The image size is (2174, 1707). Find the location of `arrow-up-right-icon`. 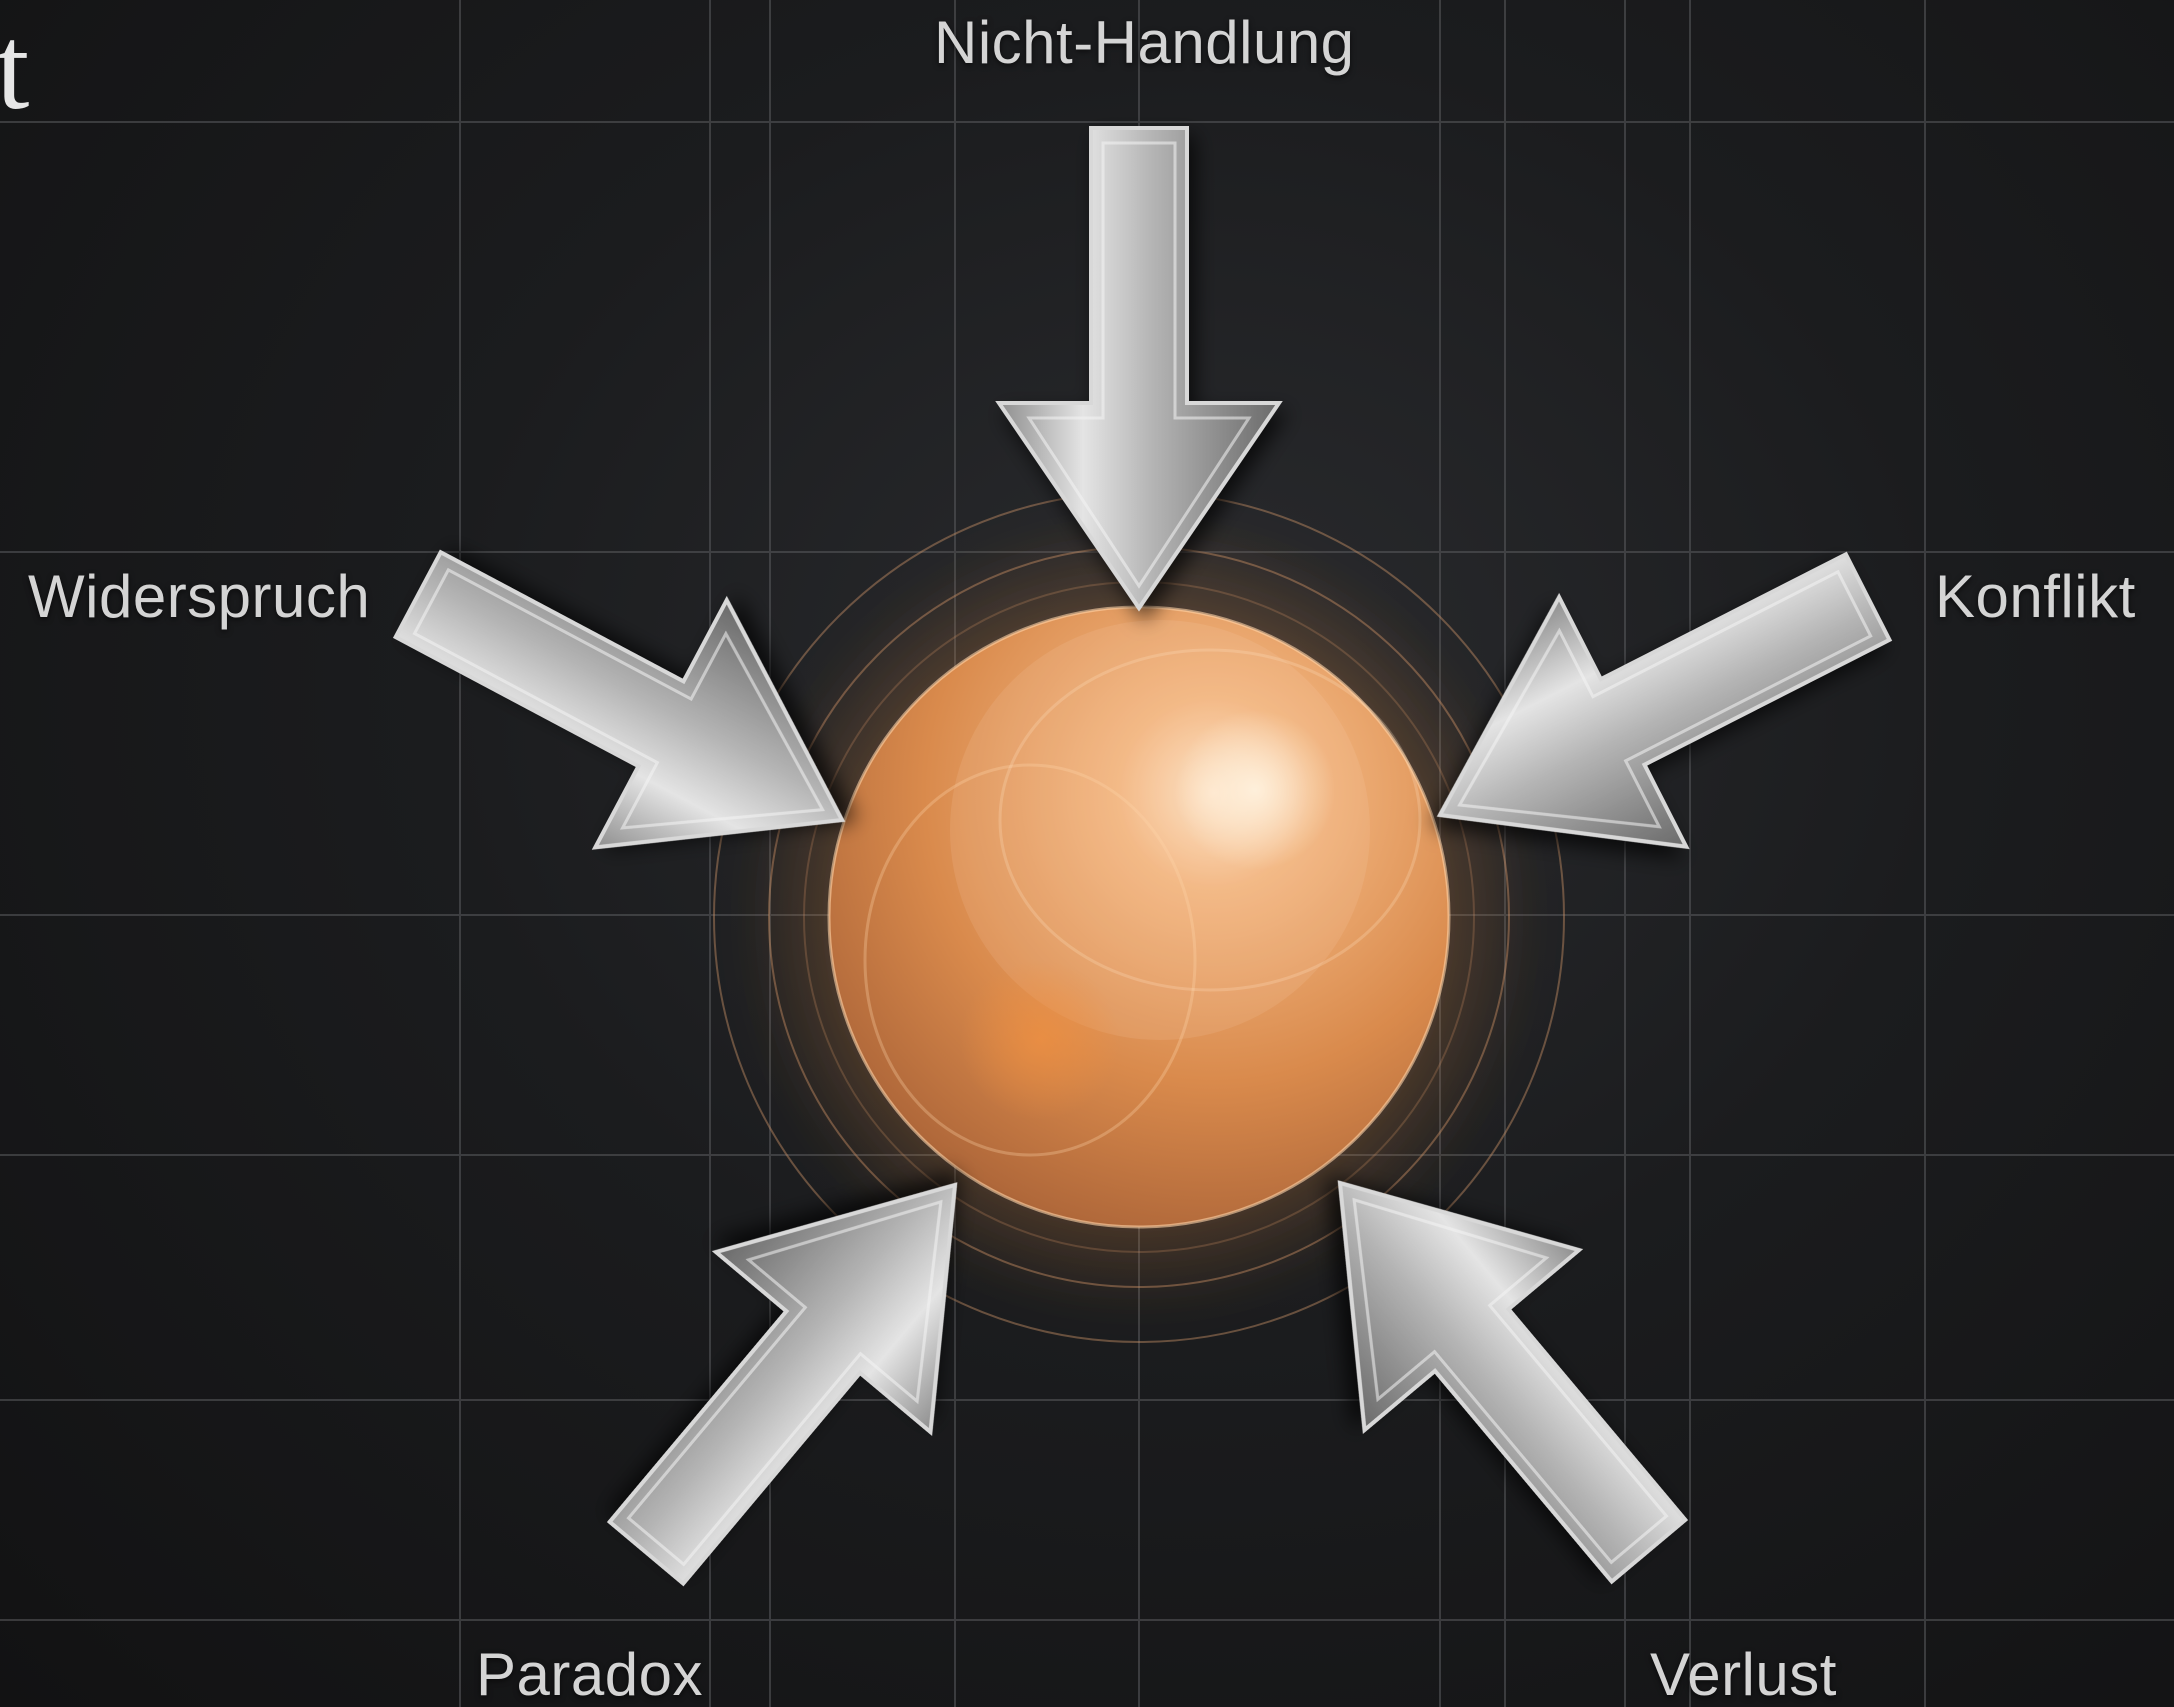

arrow-up-right-icon is located at coordinates (782, 1384).